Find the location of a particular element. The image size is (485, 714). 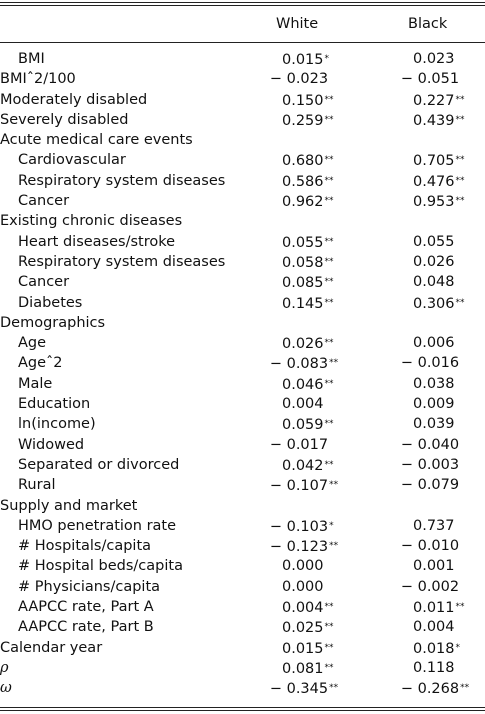

cell-black: 0.001 is located at coordinates (434, 566).